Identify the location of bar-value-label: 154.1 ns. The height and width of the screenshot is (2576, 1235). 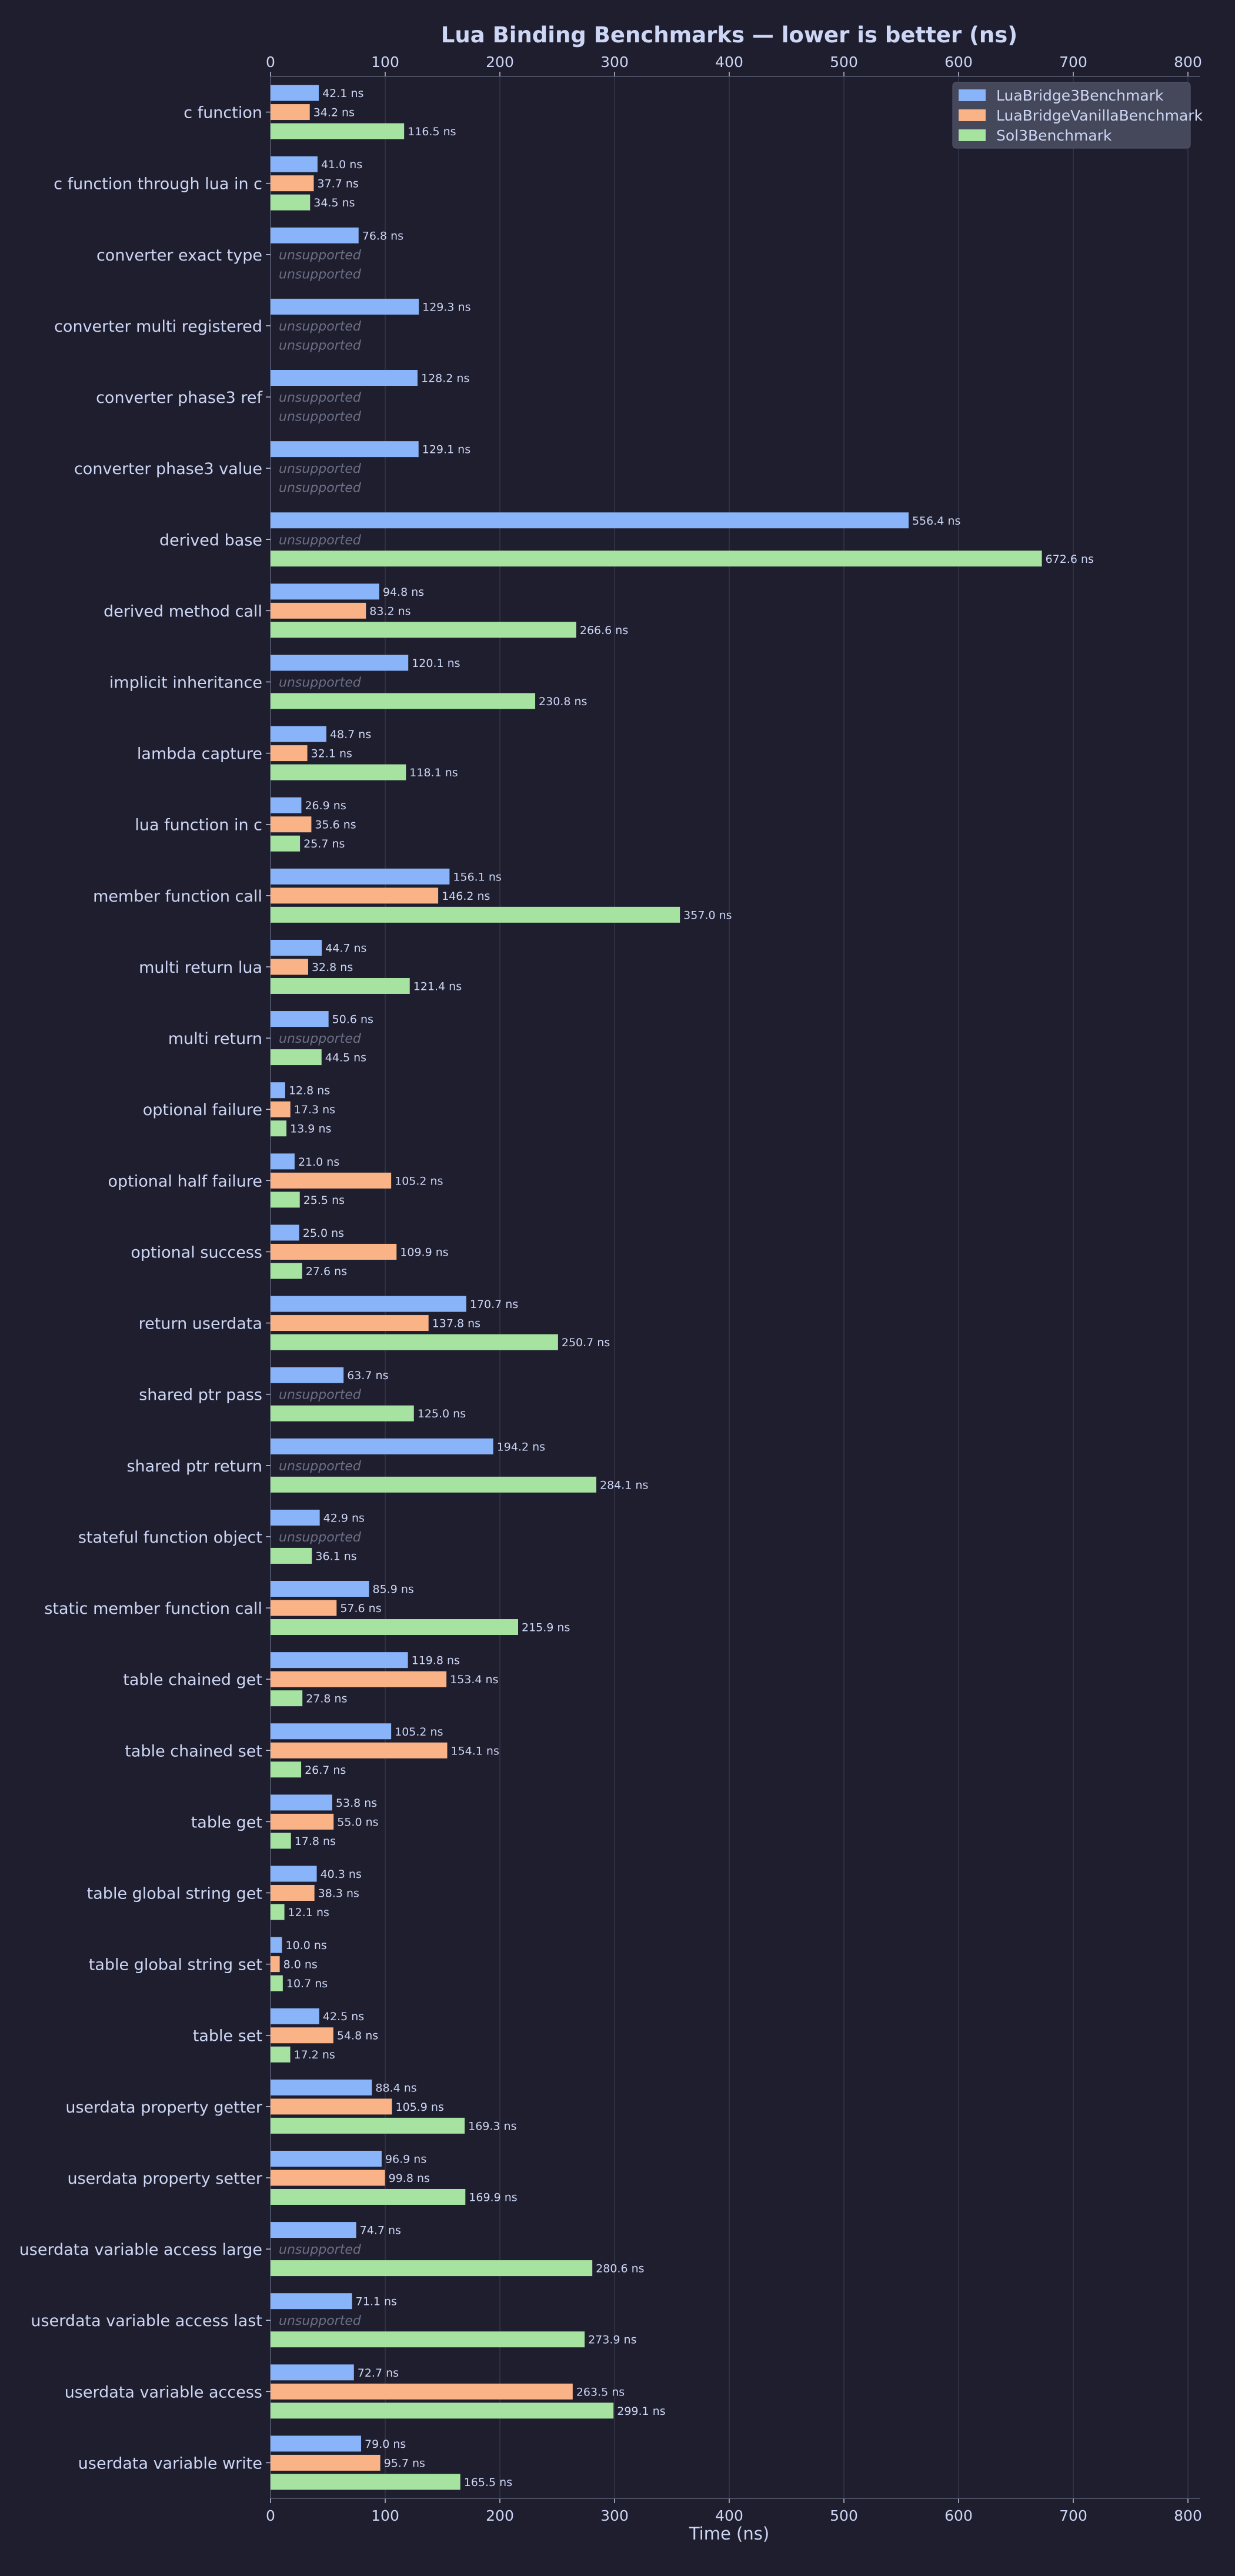
(475, 1750).